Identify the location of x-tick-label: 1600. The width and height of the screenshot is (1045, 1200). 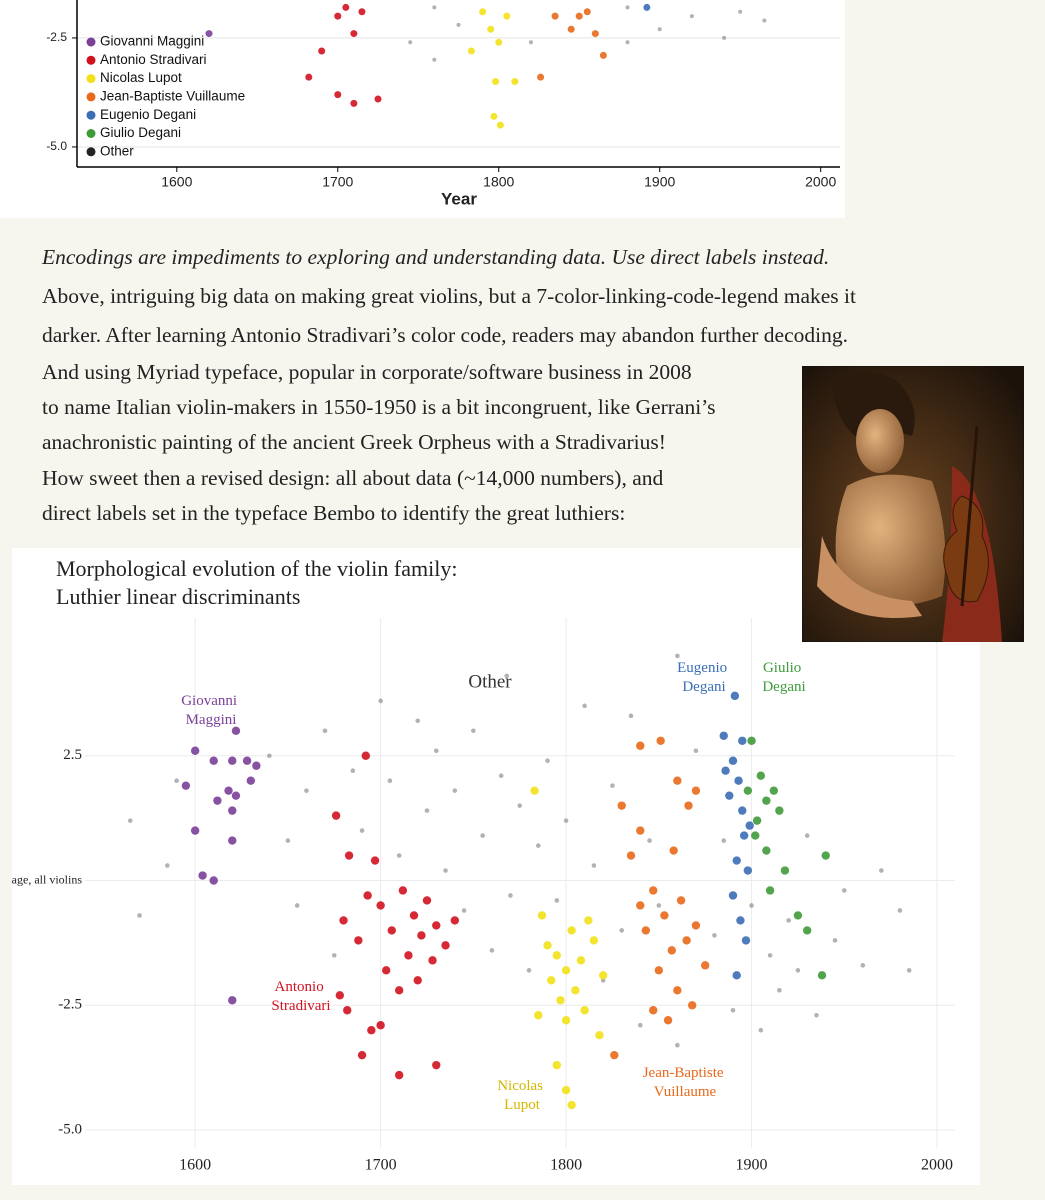
(176, 182).